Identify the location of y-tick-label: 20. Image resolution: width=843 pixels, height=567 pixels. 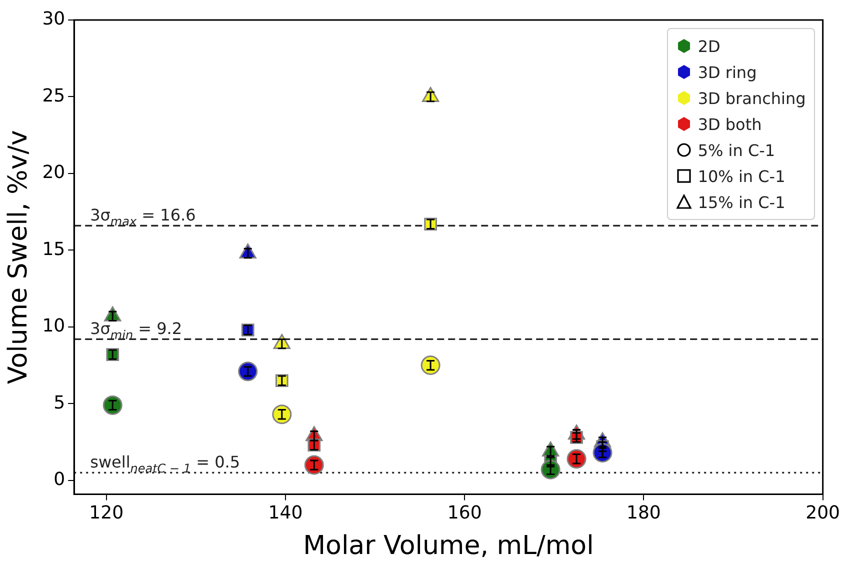
(54, 173).